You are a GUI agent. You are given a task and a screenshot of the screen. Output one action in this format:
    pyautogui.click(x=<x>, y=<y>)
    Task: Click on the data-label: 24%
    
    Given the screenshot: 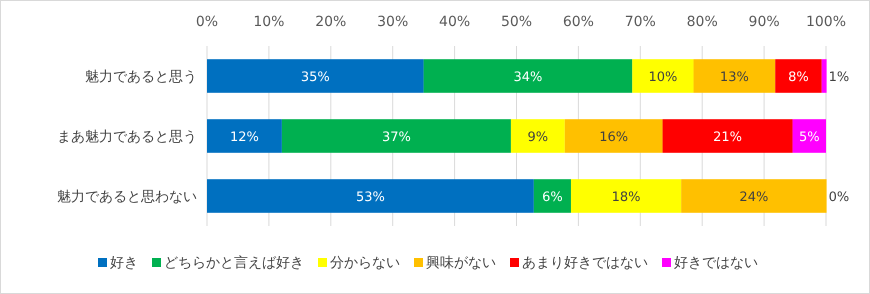 What is the action you would take?
    pyautogui.click(x=753, y=197)
    